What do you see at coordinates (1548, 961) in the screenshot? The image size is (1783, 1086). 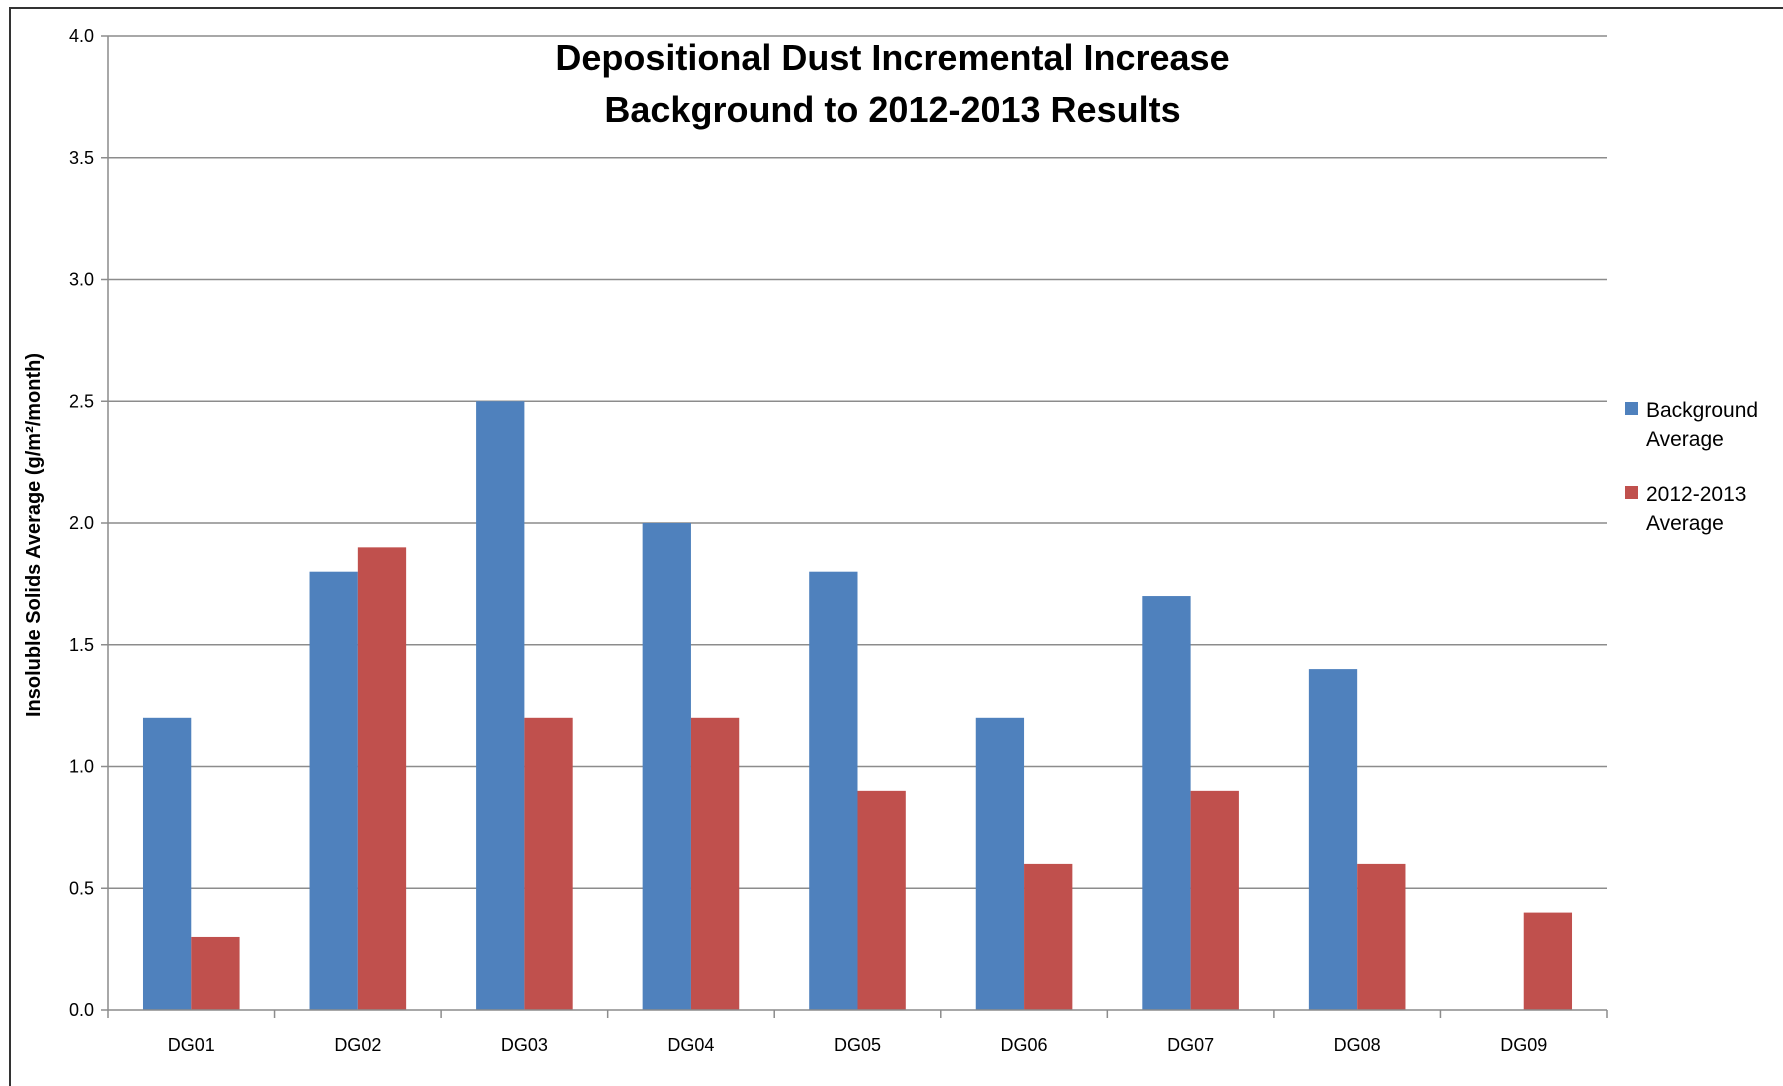 I see `bar-2012-2013-dg09` at bounding box center [1548, 961].